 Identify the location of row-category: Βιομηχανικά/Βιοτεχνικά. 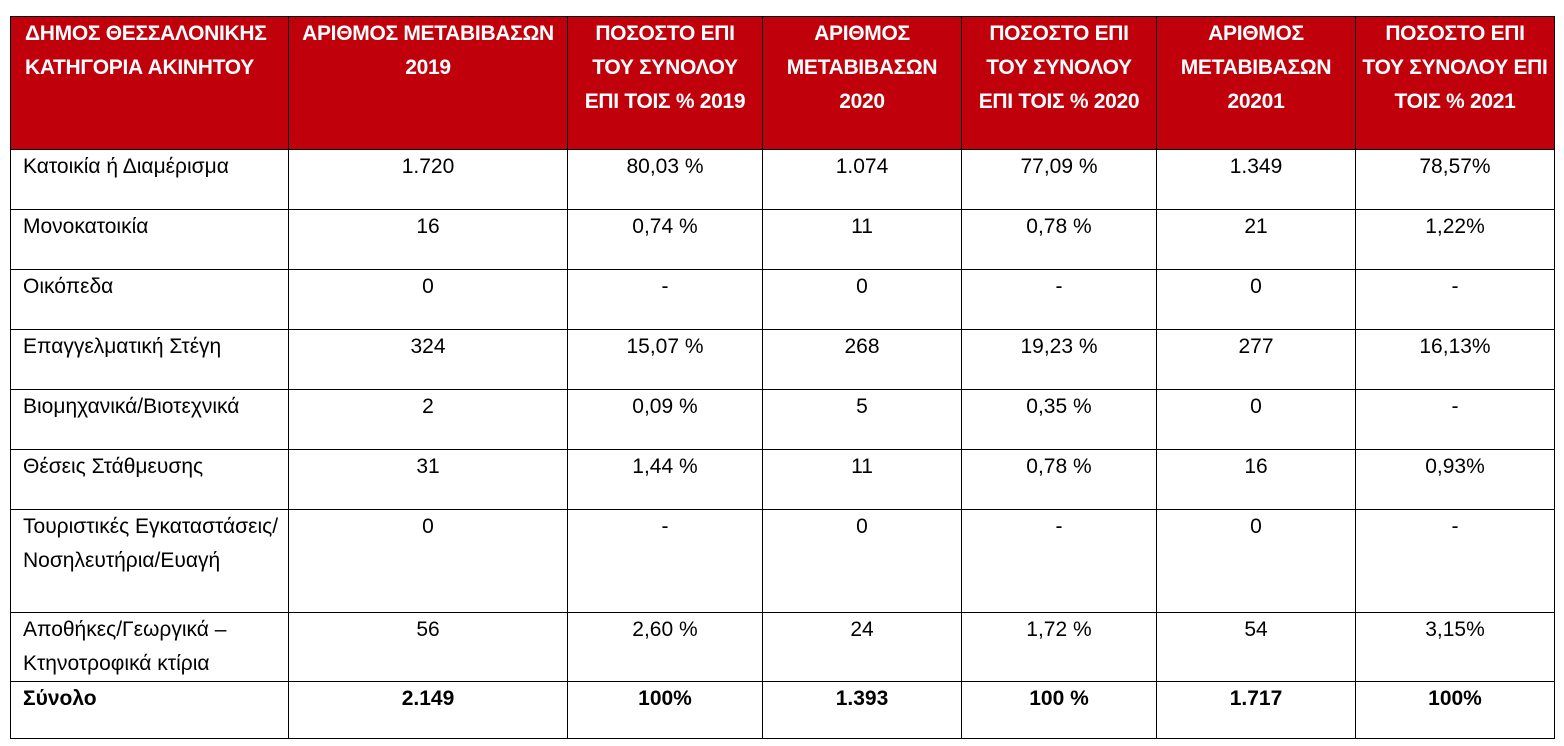
(149, 419).